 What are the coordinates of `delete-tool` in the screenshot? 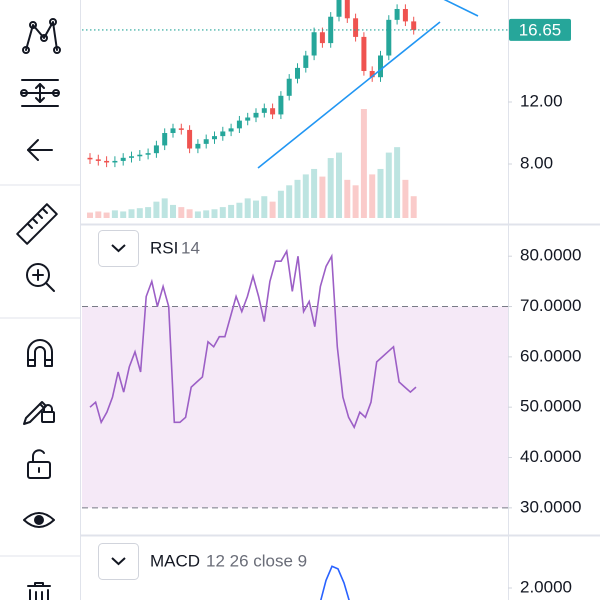 It's located at (39, 591).